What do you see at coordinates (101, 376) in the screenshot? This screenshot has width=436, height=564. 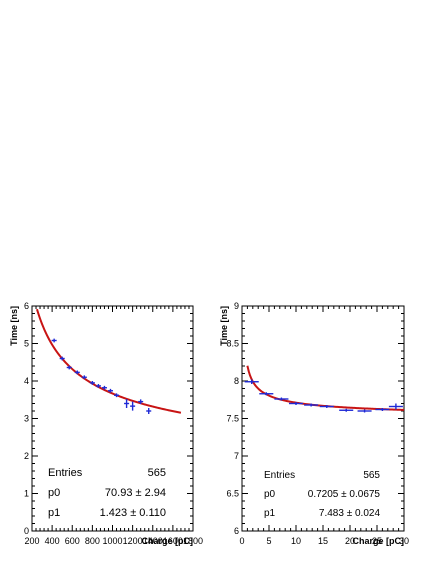 I see `left-data-points` at bounding box center [101, 376].